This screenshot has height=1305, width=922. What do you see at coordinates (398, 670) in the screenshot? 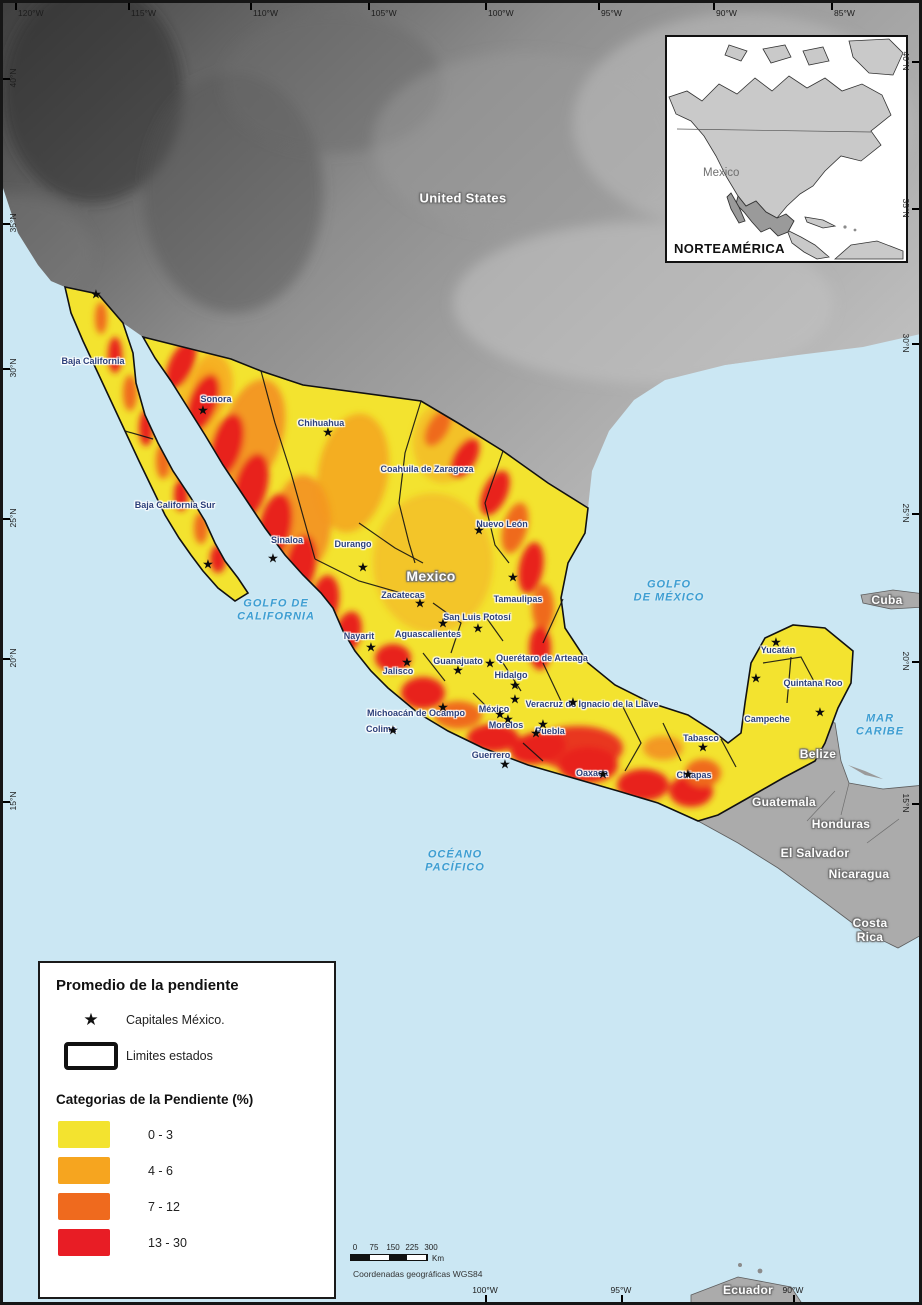
I see `state-label-jalisco: Jalisco` at bounding box center [398, 670].